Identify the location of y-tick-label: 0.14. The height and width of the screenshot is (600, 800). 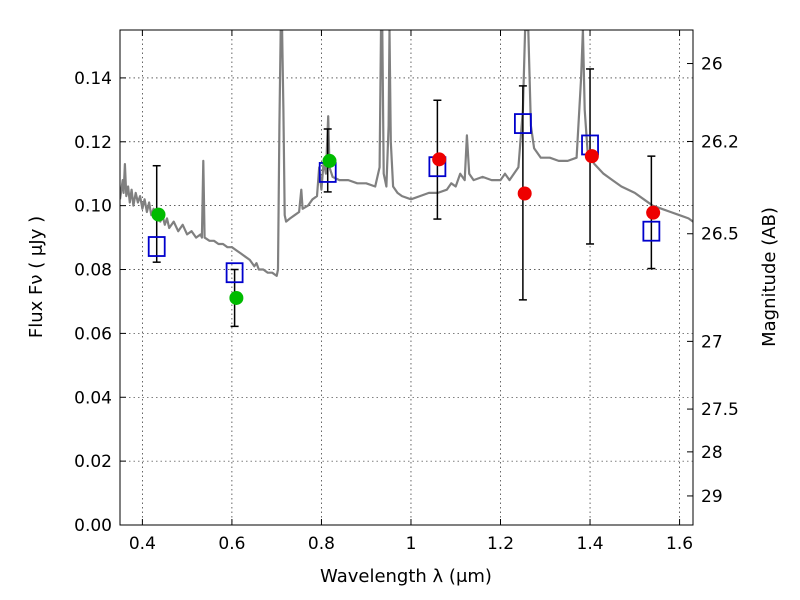
(93, 79).